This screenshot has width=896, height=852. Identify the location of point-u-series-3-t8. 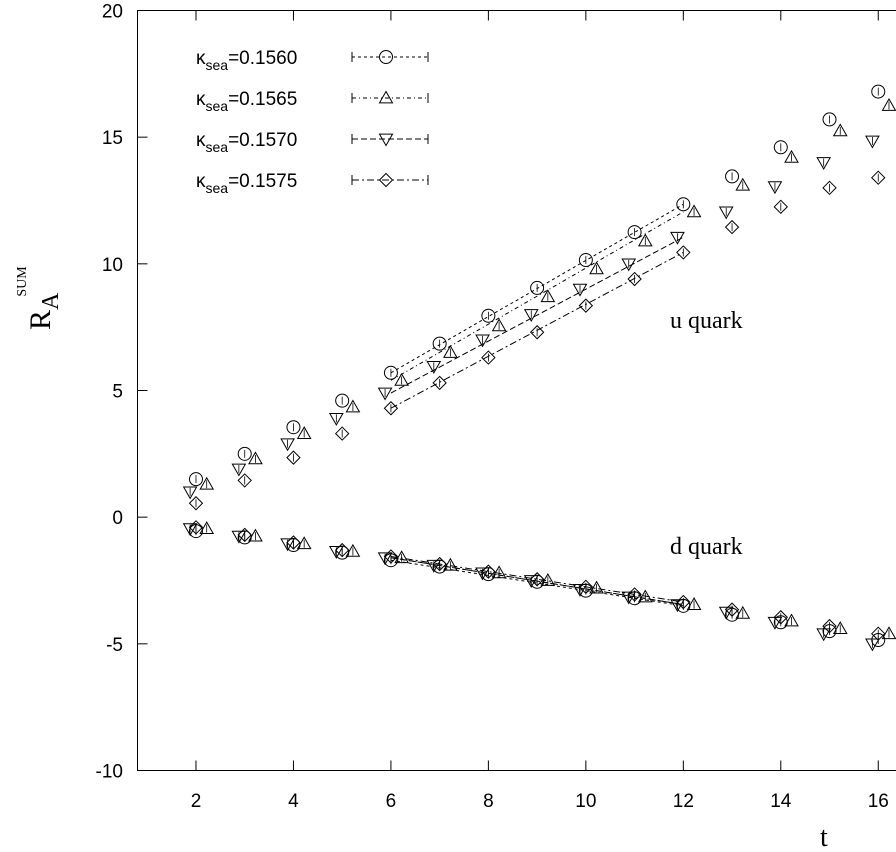
(488, 357).